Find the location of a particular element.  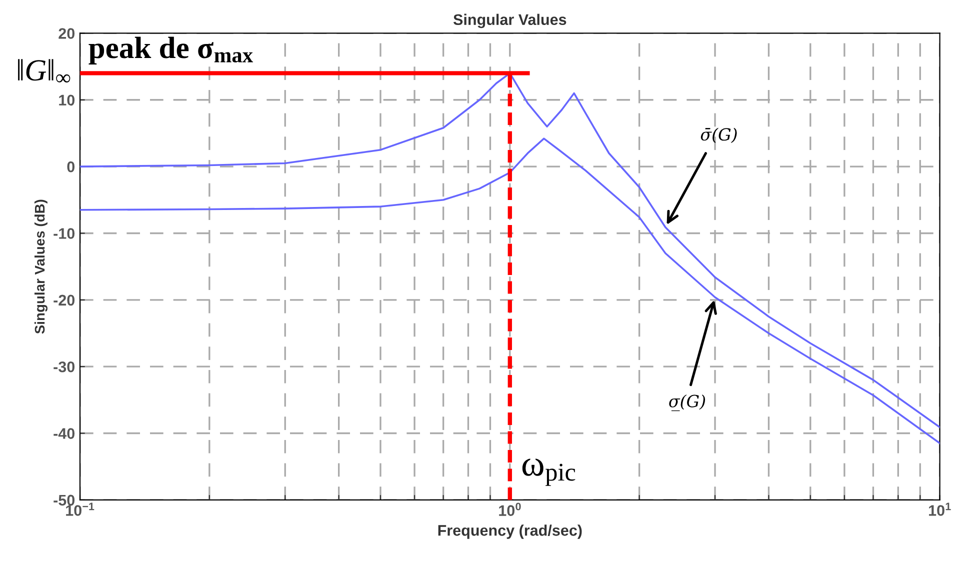

y-tick-label: -20 is located at coordinates (64, 300).